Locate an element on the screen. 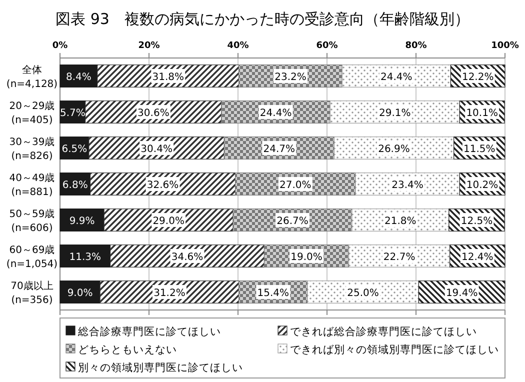 The width and height of the screenshot is (525, 382). data-label: 8.4% is located at coordinates (79, 77).